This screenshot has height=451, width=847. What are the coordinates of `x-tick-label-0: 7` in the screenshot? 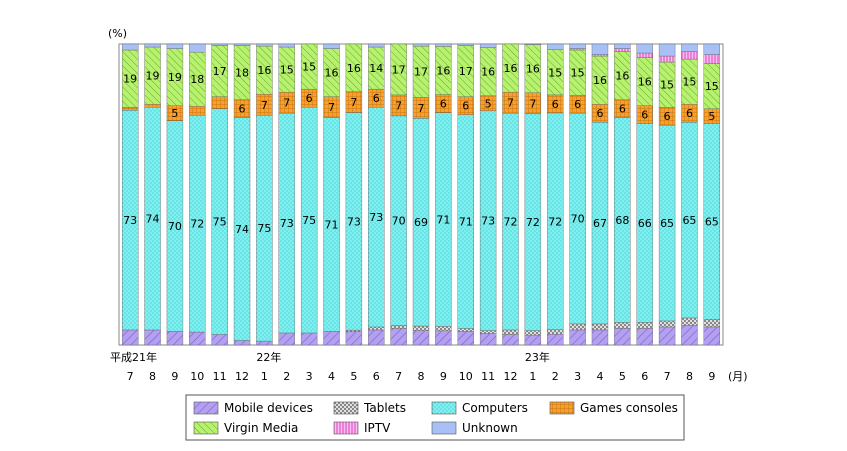 It's located at (130, 376).